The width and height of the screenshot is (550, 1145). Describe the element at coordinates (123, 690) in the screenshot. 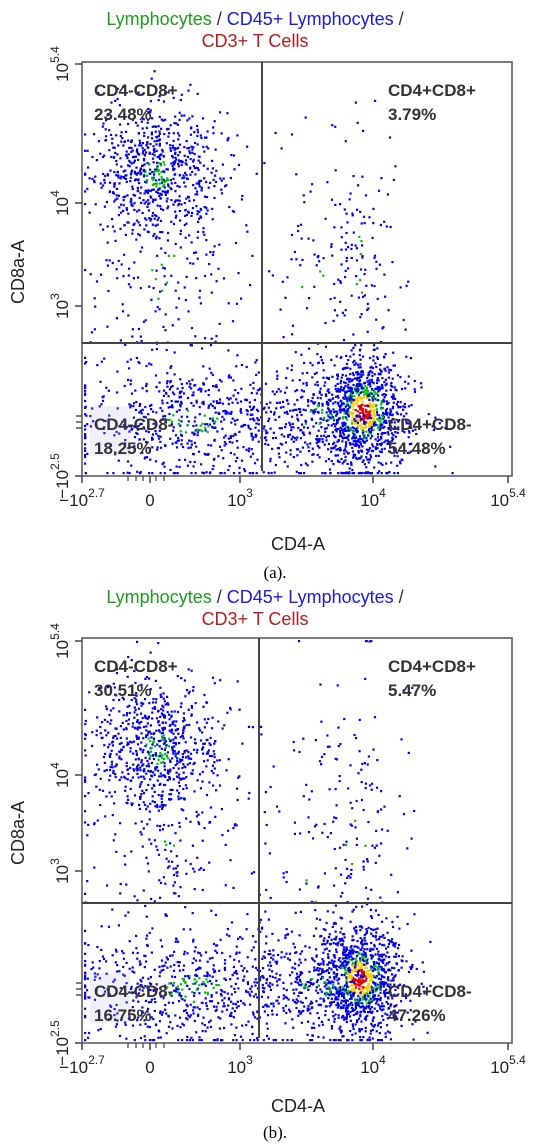

I see `quadrant-percent: 30.51%` at that location.